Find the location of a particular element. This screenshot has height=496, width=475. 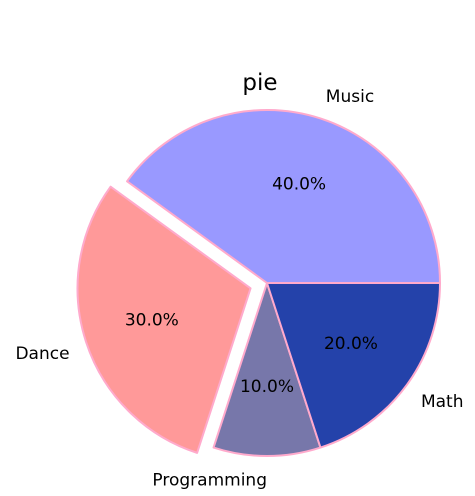

slice-percent-programming: 10.0% is located at coordinates (267, 387).